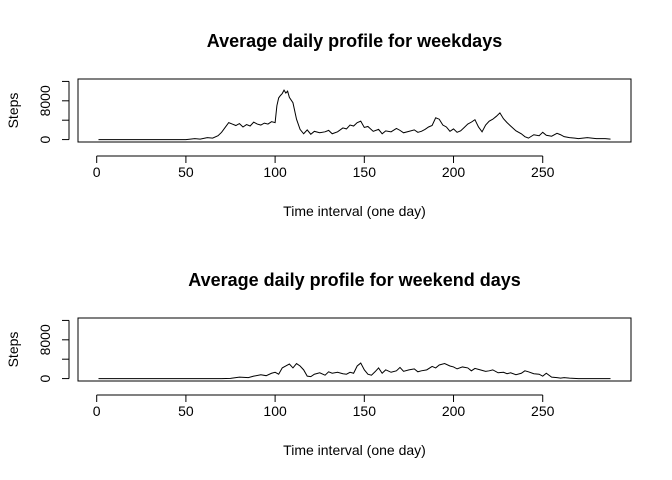  Describe the element at coordinates (354, 41) in the screenshot. I see `chart-title: Average daily profile for weekdays` at that location.